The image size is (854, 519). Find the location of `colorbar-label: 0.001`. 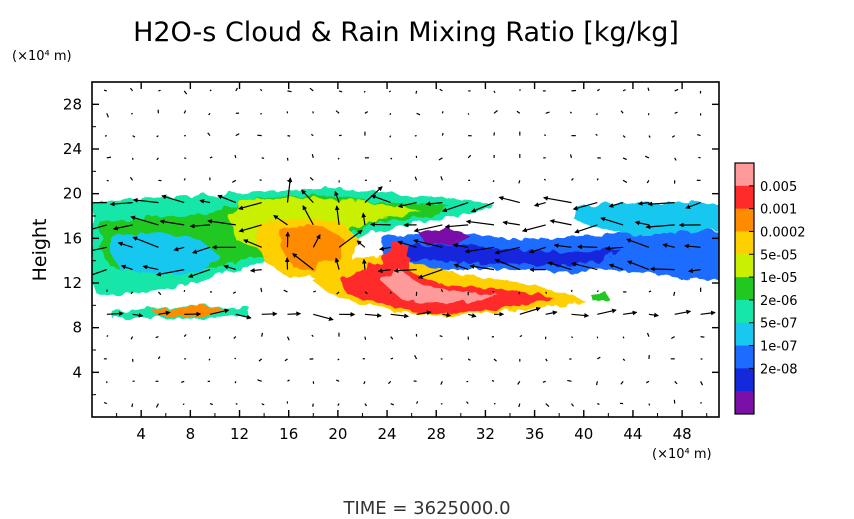

colorbar-label: 0.001 is located at coordinates (778, 210).